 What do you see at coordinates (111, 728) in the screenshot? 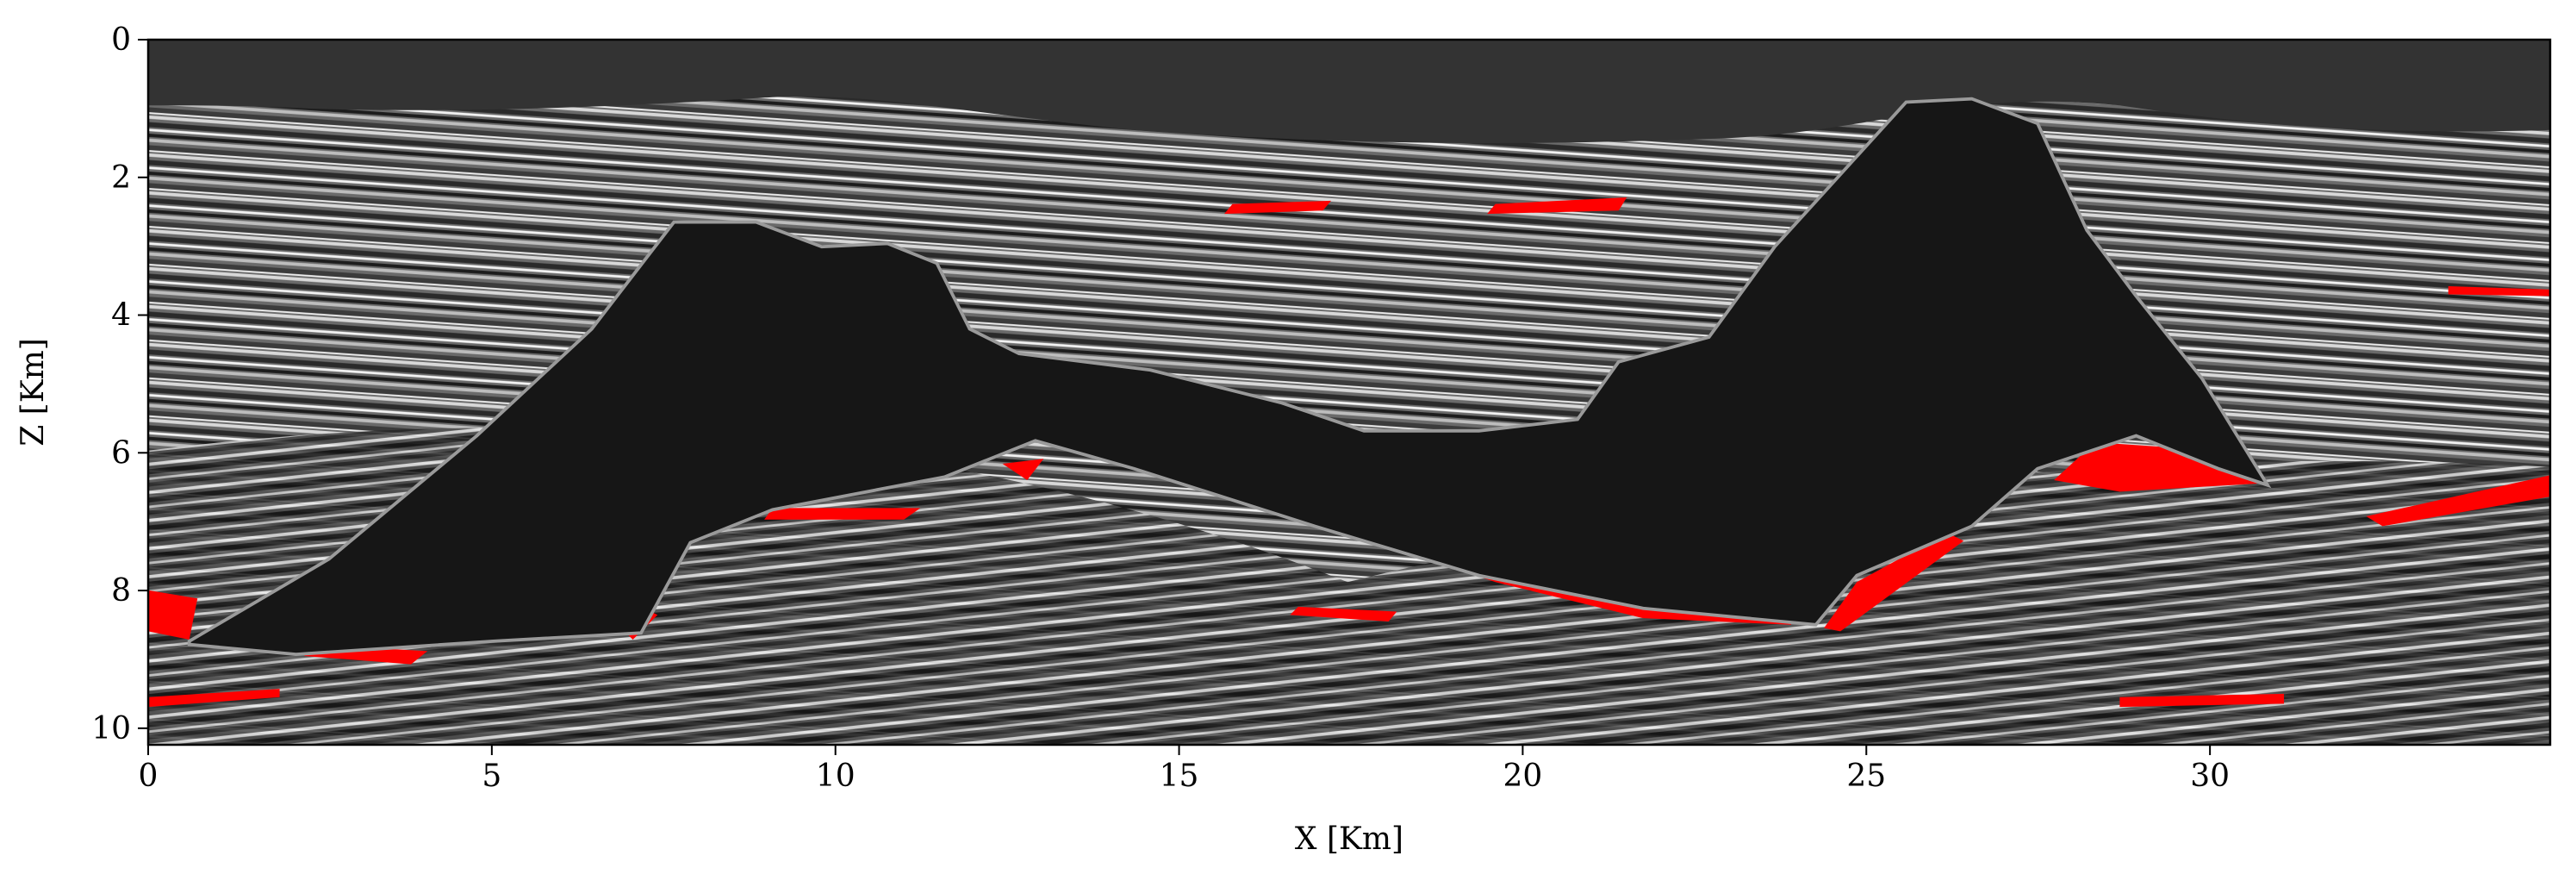
I see `y-tick-label: 10` at bounding box center [111, 728].